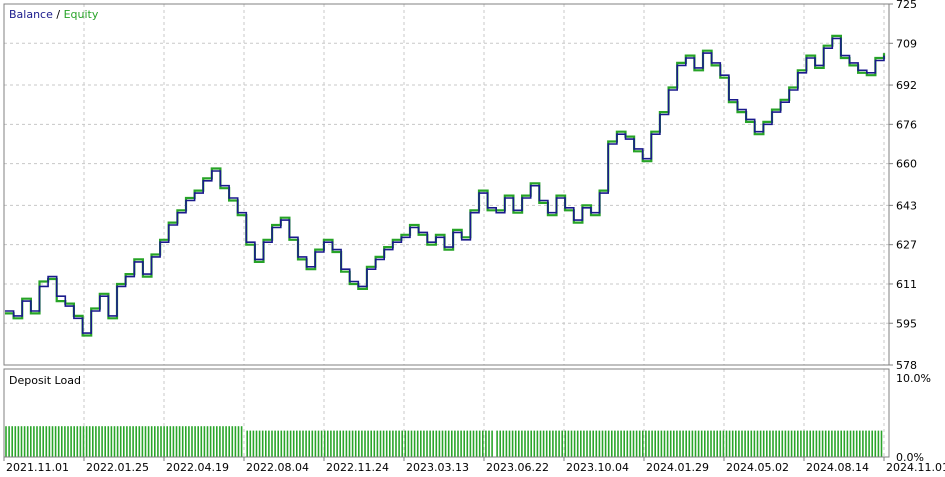 The width and height of the screenshot is (945, 477). Describe the element at coordinates (906, 323) in the screenshot. I see `y-tick-label: 595` at that location.